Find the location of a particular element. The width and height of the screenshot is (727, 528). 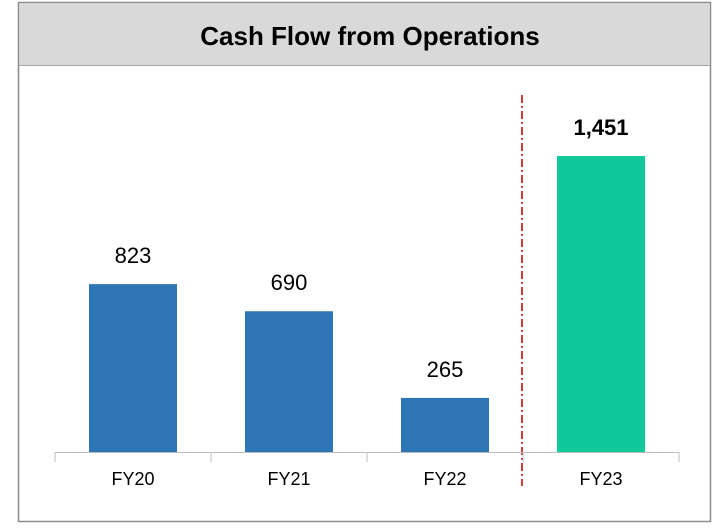

x-tick-label: FY21 is located at coordinates (288, 479).